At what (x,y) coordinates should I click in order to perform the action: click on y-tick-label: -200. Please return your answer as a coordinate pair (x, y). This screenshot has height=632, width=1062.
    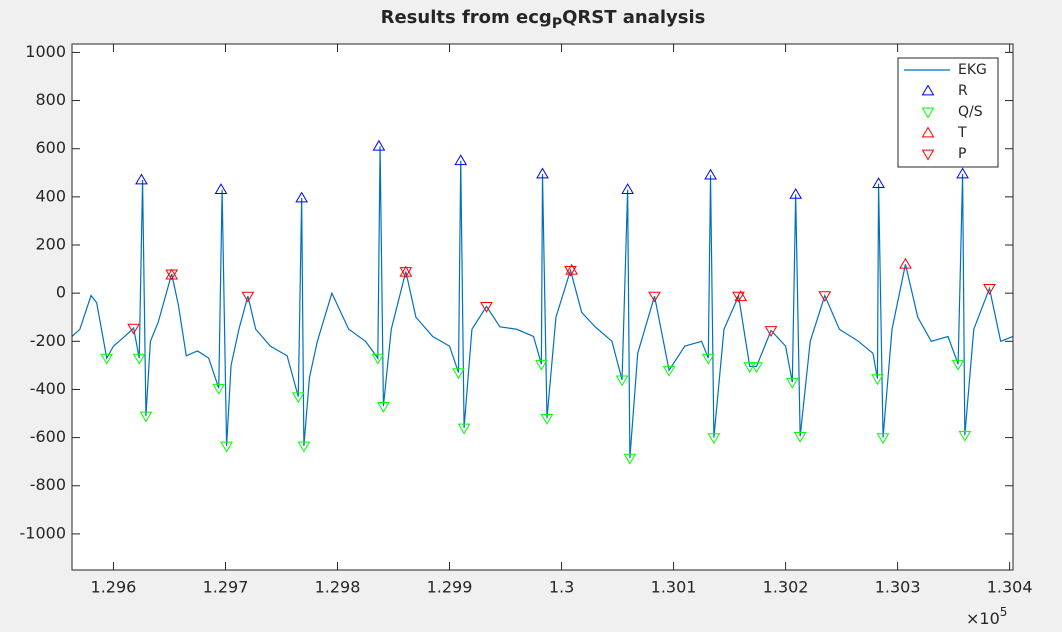
    Looking at the image, I should click on (48, 340).